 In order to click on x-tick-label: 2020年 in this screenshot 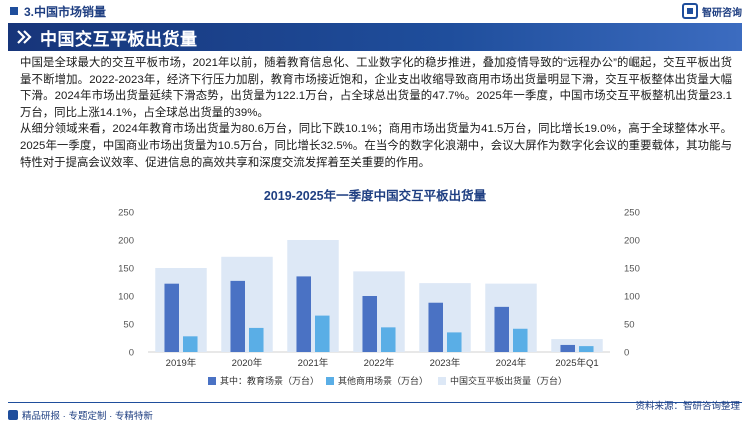, I will do `click(247, 363)`.